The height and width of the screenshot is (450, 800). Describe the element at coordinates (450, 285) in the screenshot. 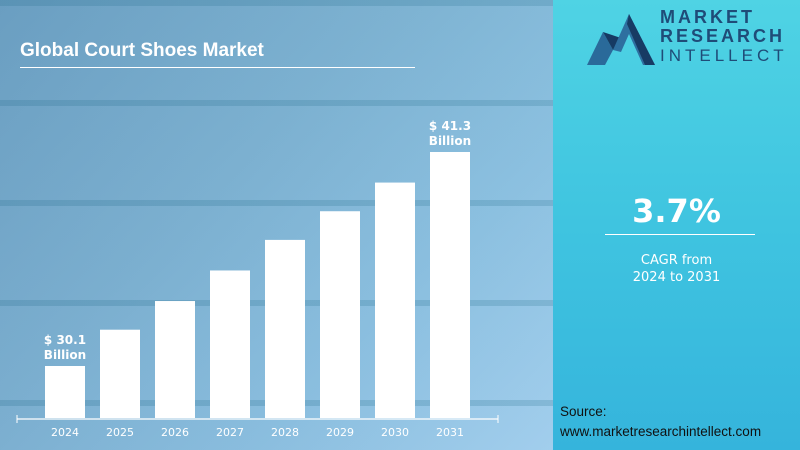

I see `bar-2031` at that location.